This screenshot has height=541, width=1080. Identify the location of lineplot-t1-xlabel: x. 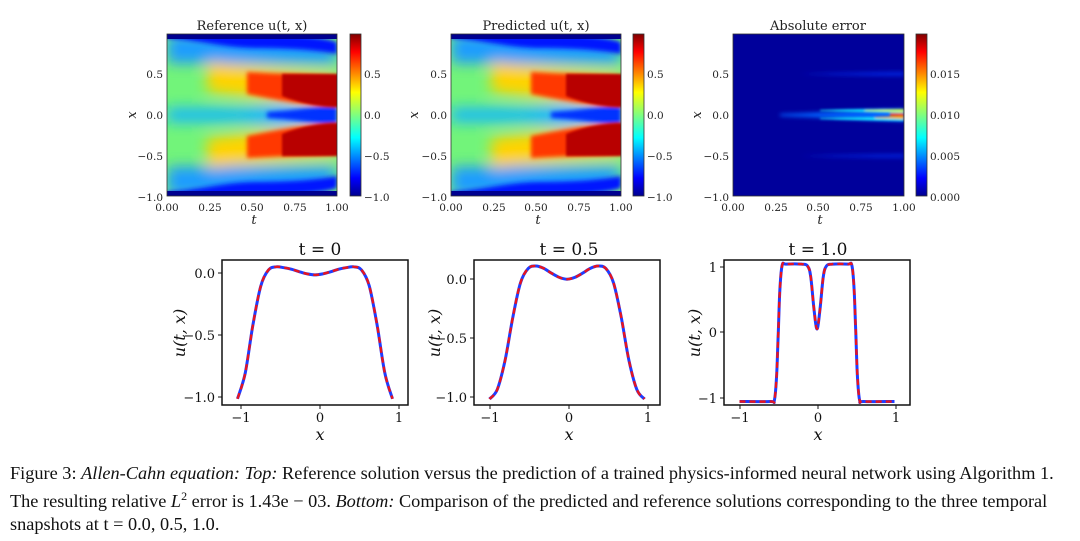
(817, 434).